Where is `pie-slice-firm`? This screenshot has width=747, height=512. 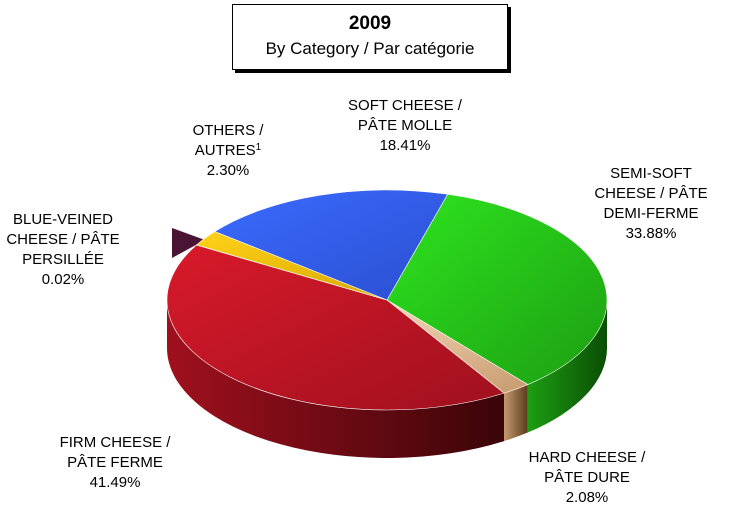 pie-slice-firm is located at coordinates (335, 327).